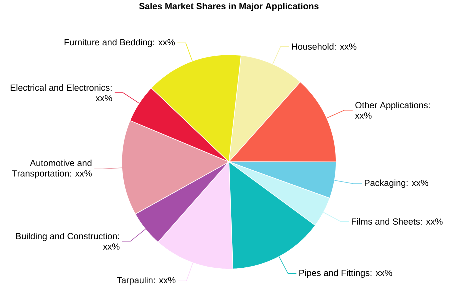  Describe the element at coordinates (346, 274) in the screenshot. I see `slice-label: Pipes and Fittings: xx%` at that location.